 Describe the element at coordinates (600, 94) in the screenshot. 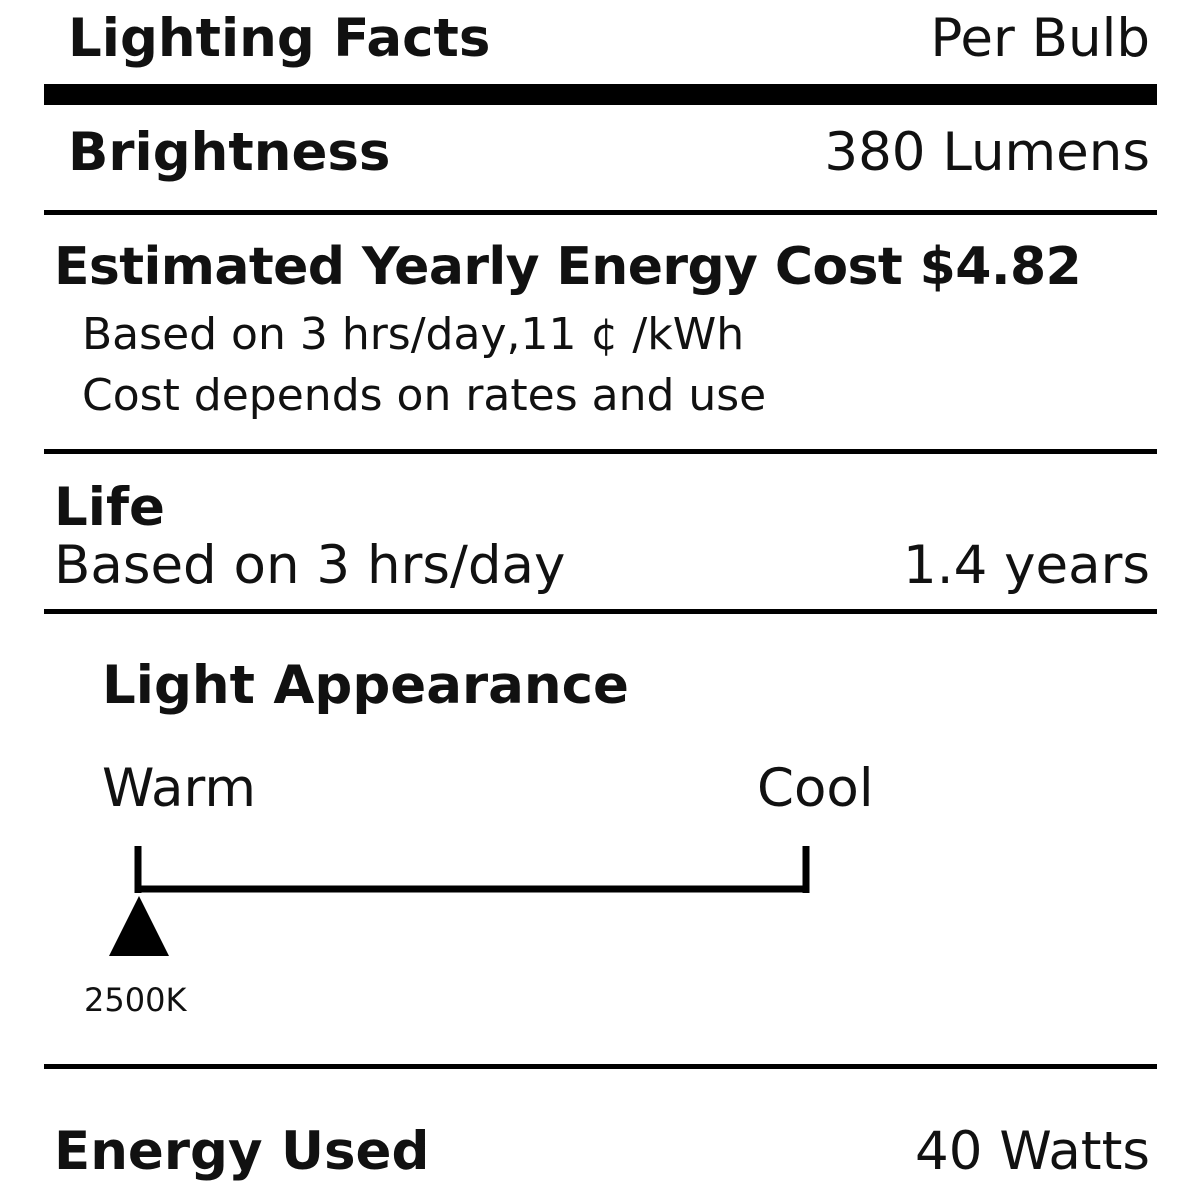

I see `header-thick-rule` at that location.